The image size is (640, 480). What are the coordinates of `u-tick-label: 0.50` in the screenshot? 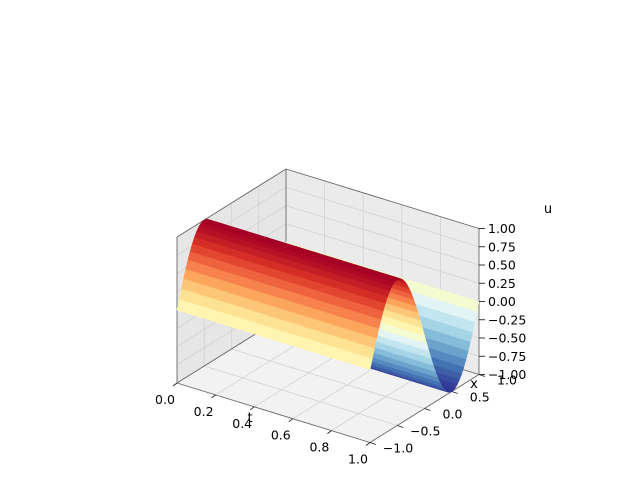 It's located at (502, 265).